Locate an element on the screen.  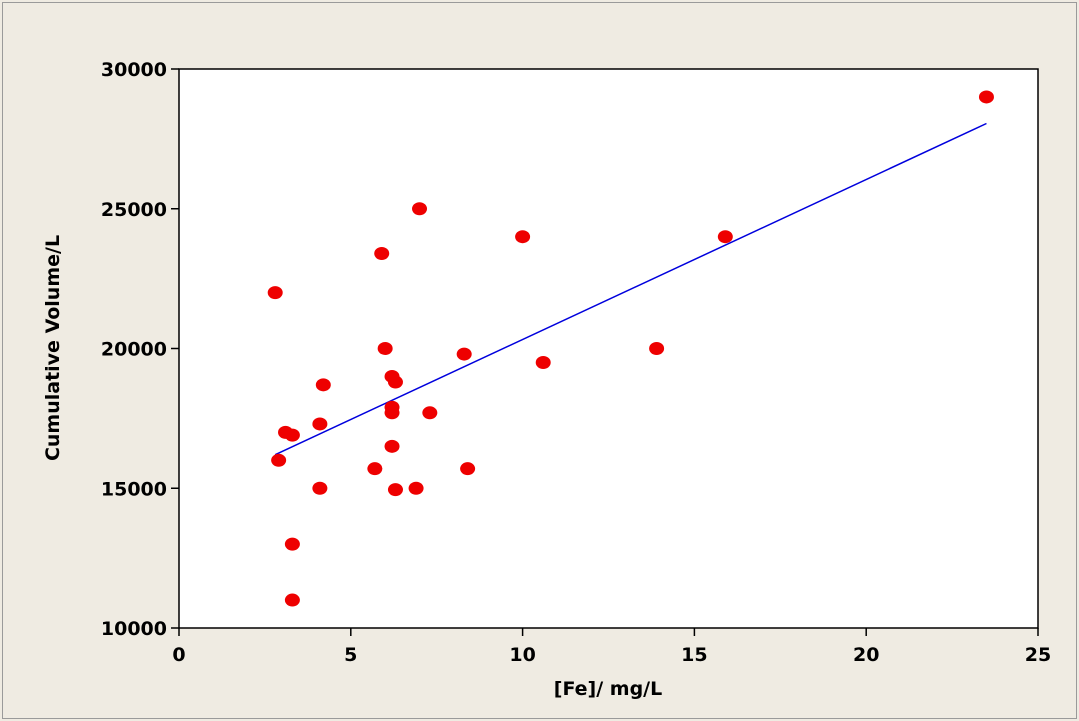
x-axis: 0 5 10 15 20 25 is located at coordinates (611, 647).